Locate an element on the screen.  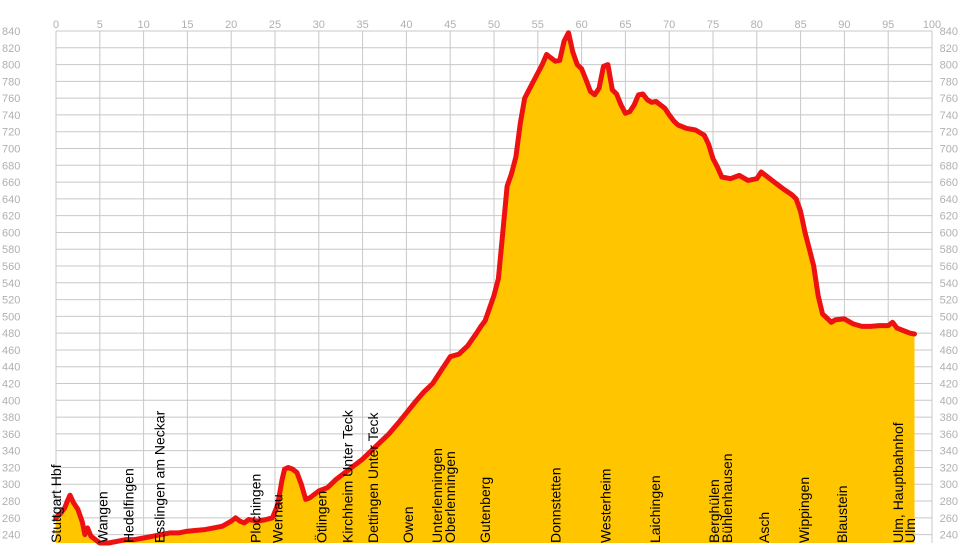
y-tick-label-right-7: 380 is located at coordinates (949, 418).